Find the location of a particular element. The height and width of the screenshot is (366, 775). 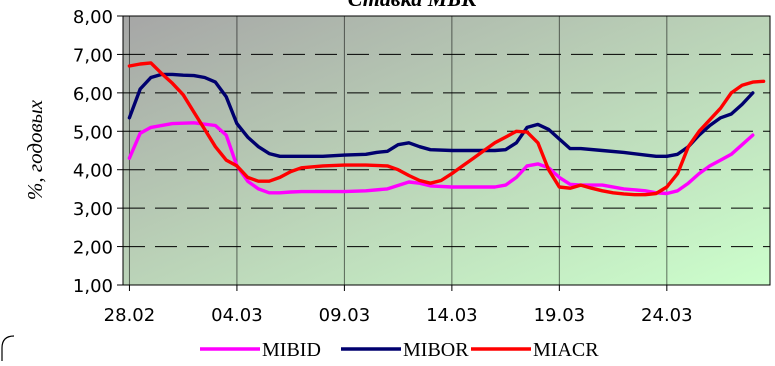

y-tick-label: 4,00 is located at coordinates (93, 171).